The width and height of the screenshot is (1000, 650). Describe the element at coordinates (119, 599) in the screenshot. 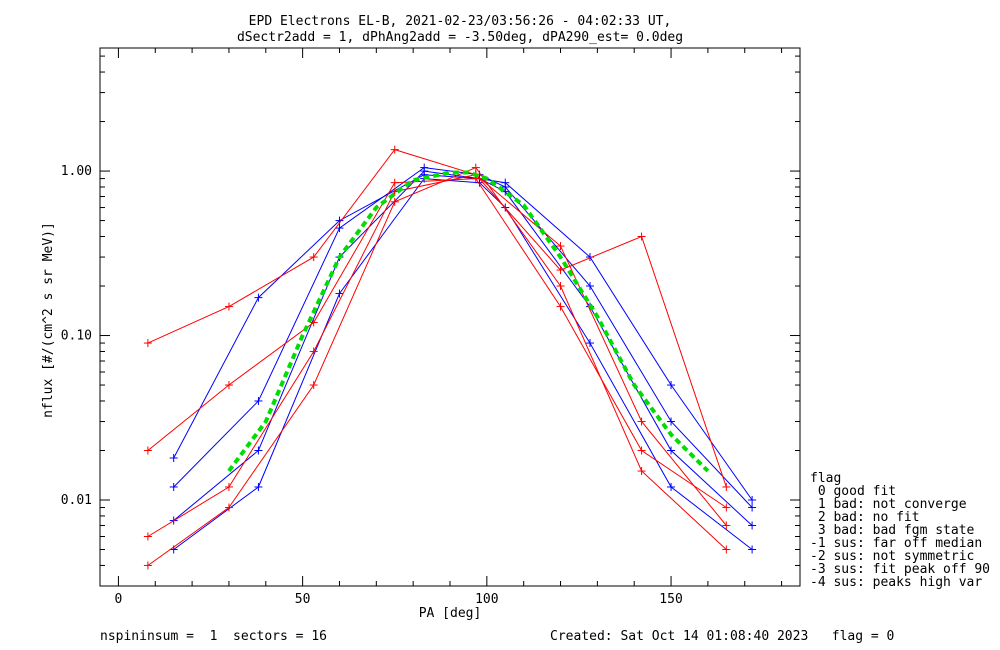

I see `x-tick-label: 0` at that location.